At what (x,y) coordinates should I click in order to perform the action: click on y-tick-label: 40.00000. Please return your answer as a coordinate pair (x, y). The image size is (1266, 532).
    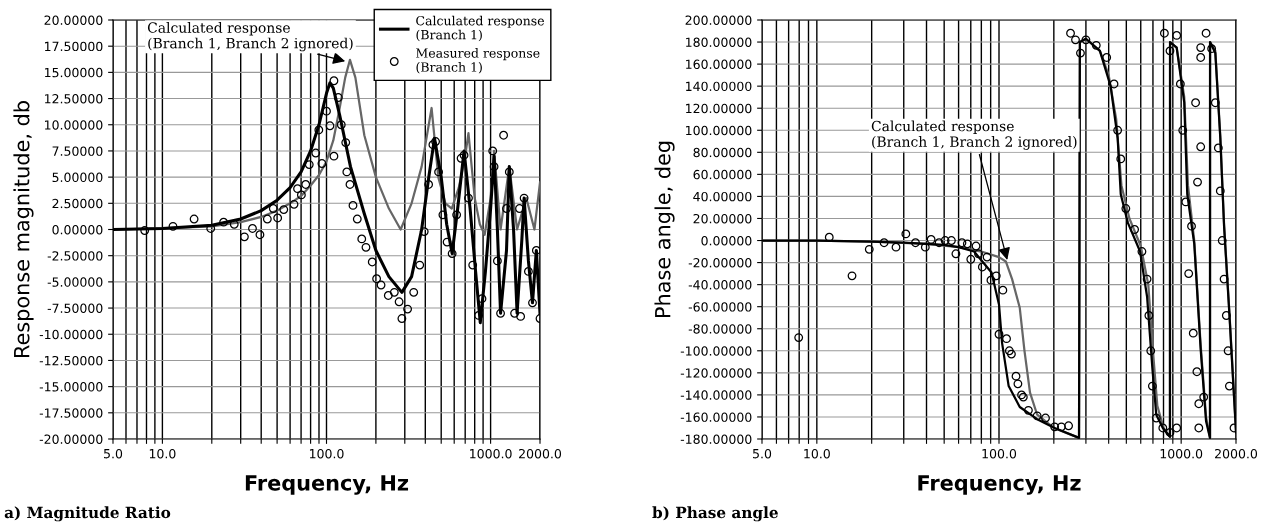
    Looking at the image, I should click on (722, 196).